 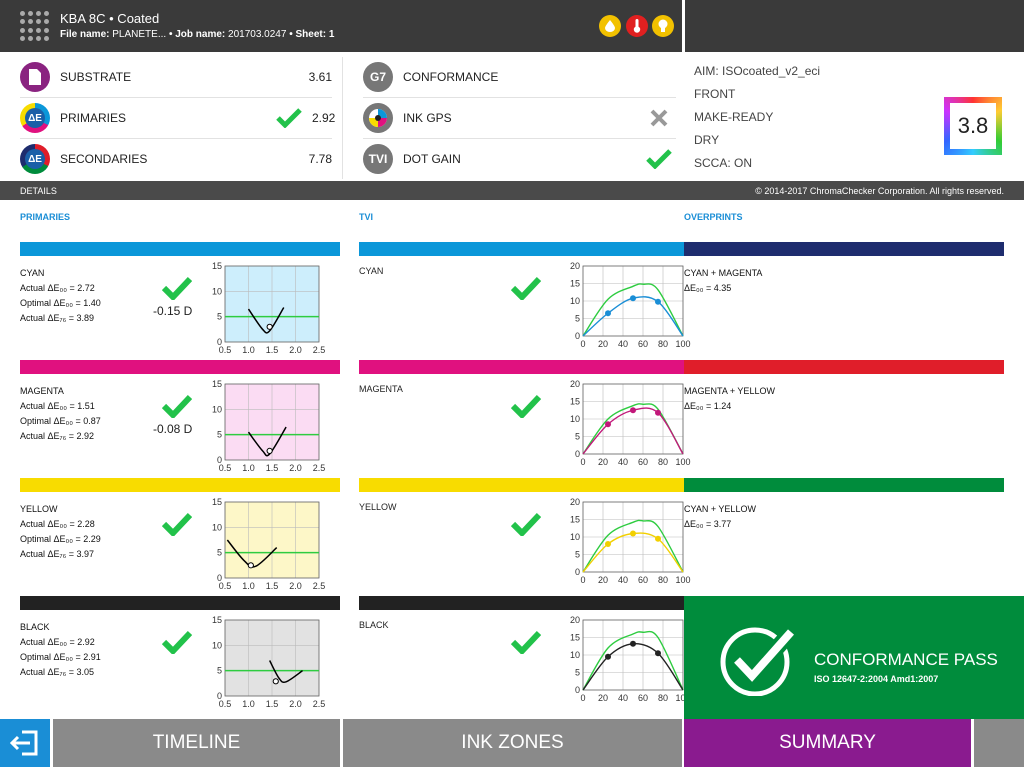 What do you see at coordinates (35, 26) in the screenshot?
I see `app-logo-icon` at bounding box center [35, 26].